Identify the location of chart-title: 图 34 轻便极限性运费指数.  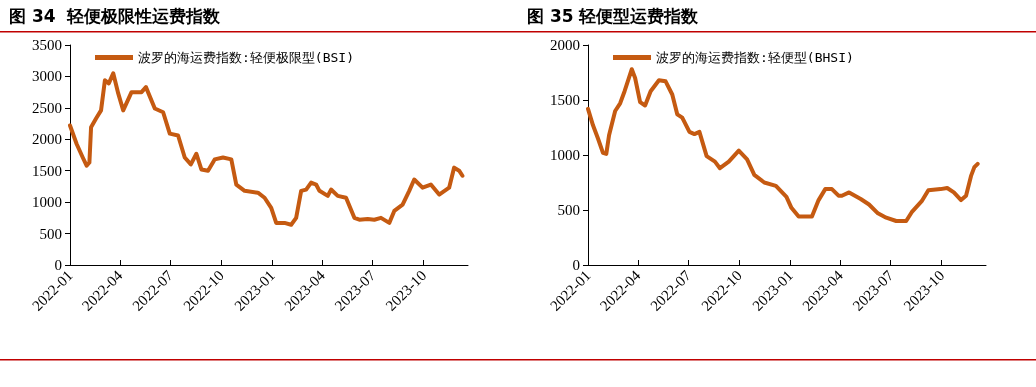
(115, 15).